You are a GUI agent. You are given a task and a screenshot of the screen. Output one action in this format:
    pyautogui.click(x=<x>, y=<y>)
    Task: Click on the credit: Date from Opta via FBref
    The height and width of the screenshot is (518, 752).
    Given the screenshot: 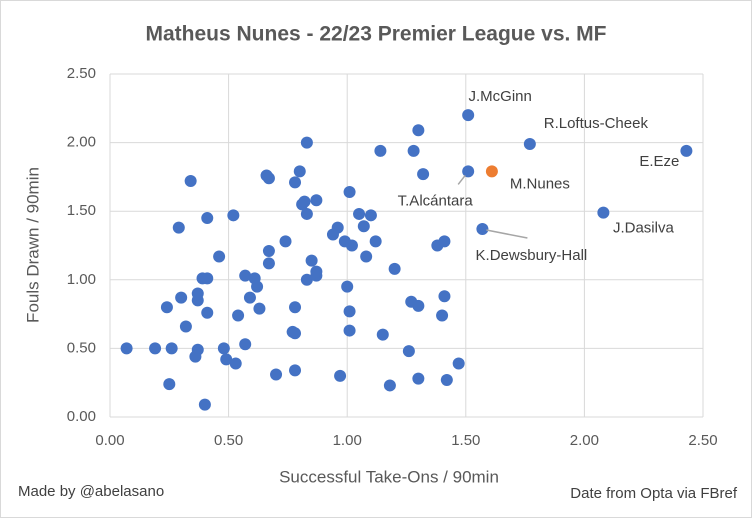 What is the action you would take?
    pyautogui.click(x=654, y=493)
    